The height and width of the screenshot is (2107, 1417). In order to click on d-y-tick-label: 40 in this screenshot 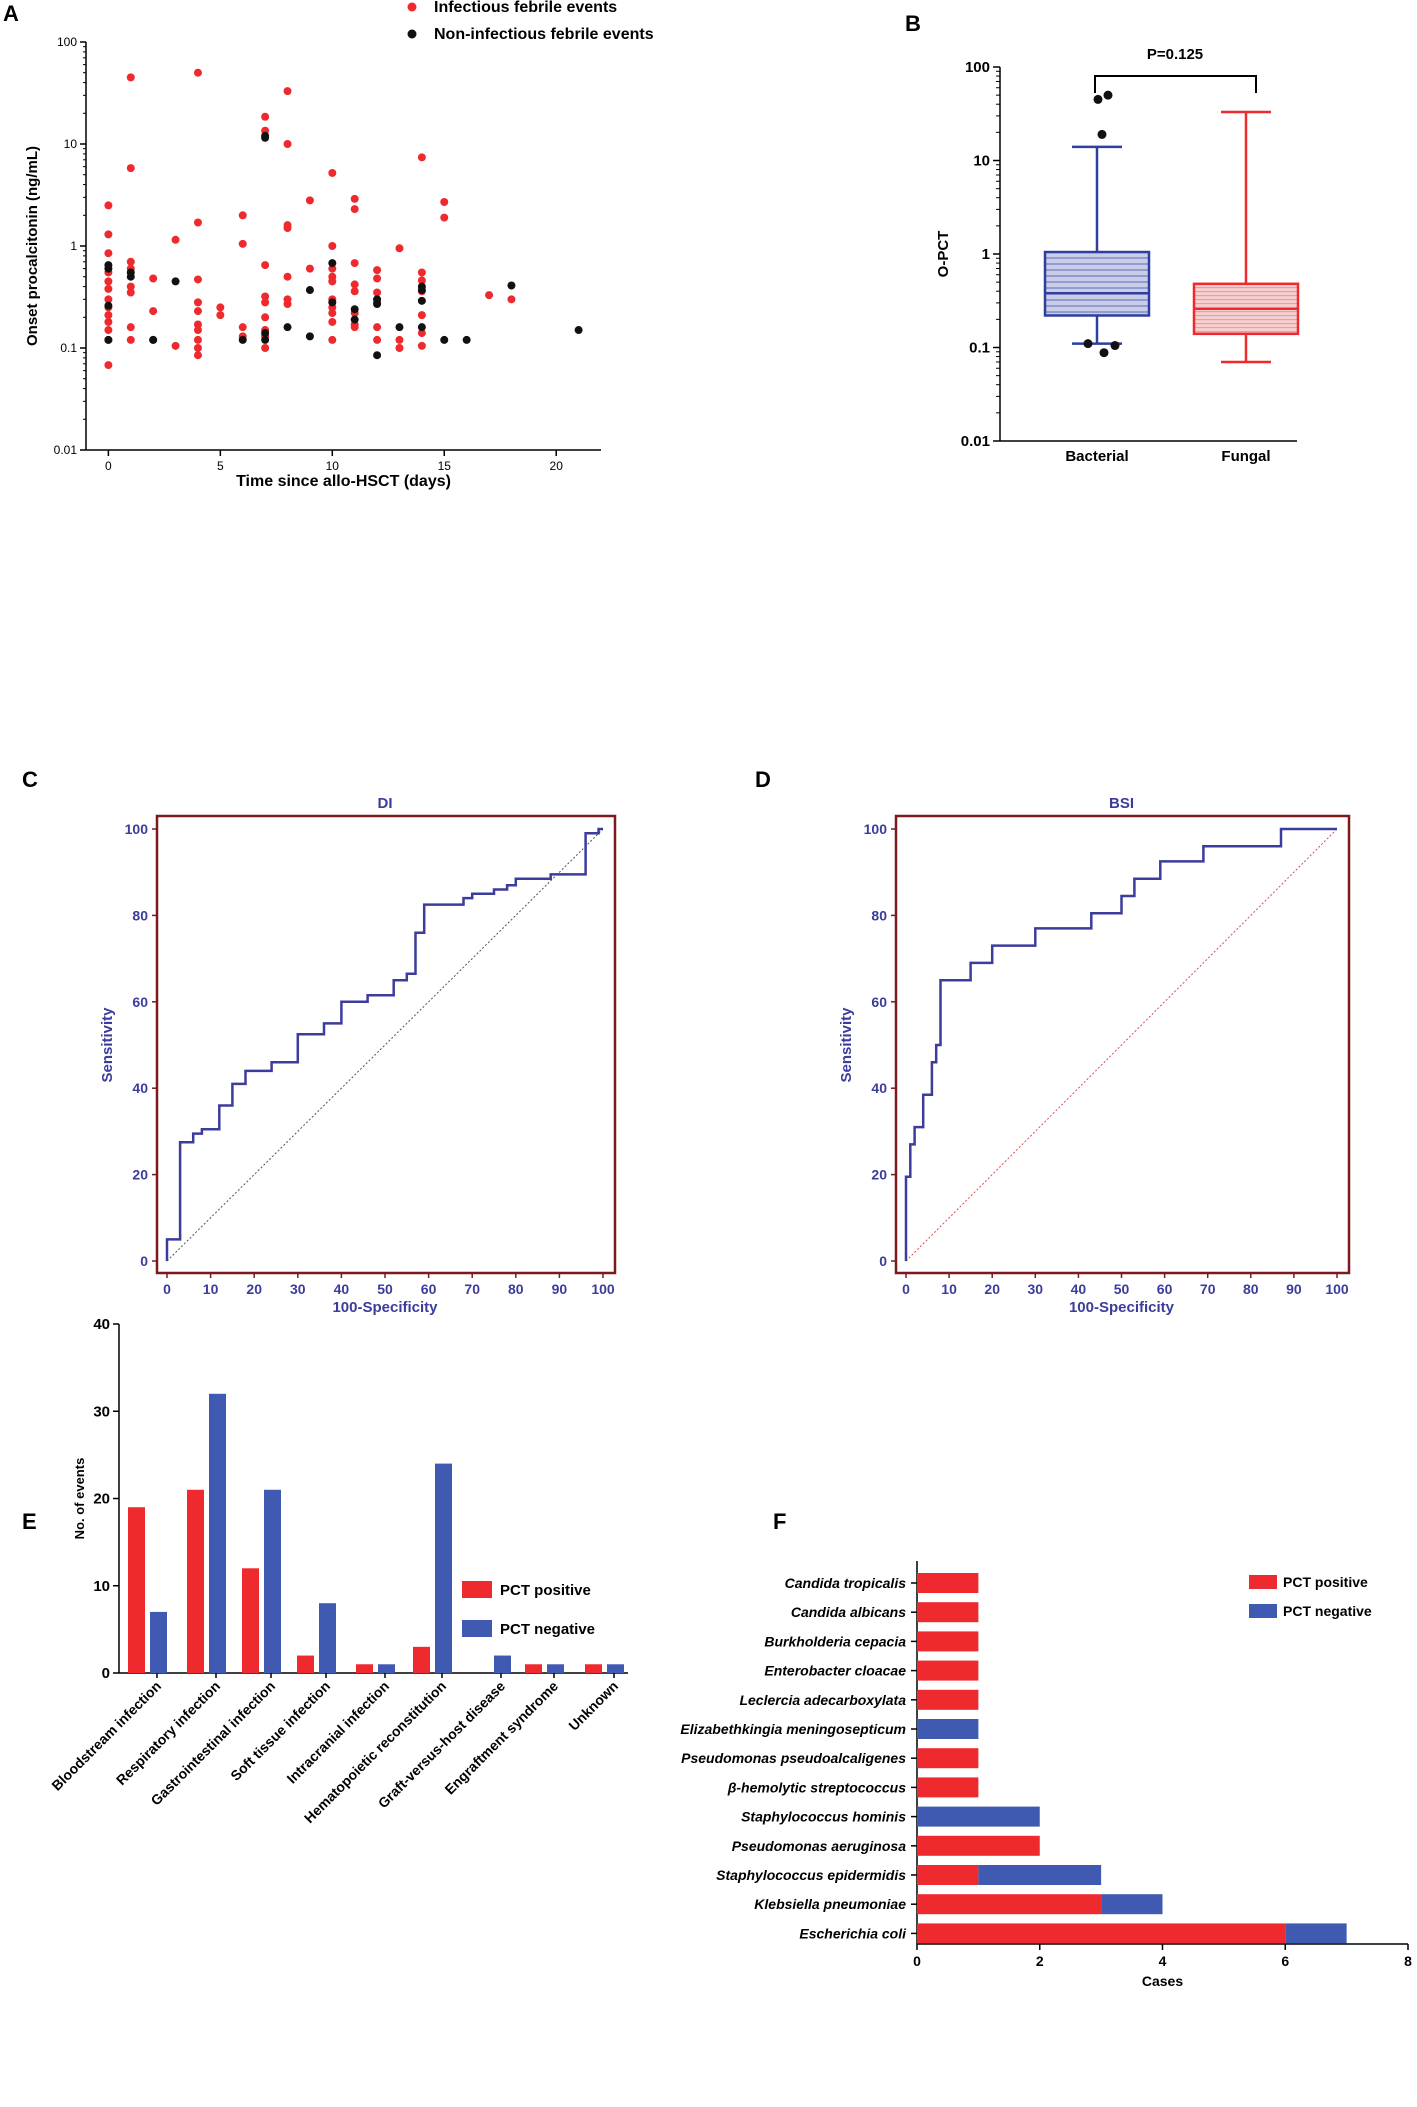, I will do `click(879, 1088)`.